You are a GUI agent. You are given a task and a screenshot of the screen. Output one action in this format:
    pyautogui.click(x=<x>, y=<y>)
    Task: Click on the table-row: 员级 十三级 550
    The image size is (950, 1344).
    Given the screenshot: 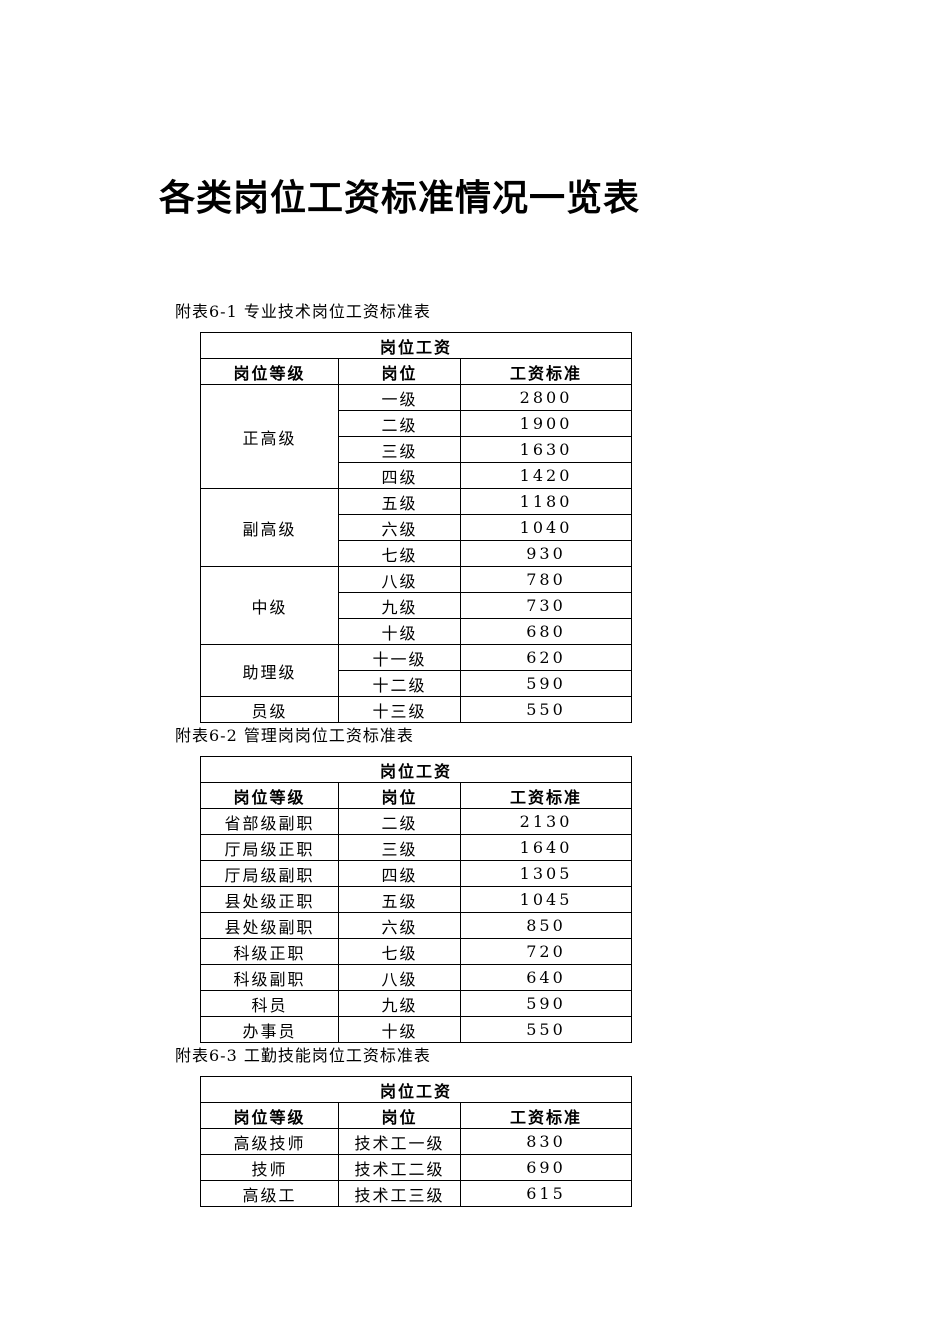 What is the action you would take?
    pyautogui.click(x=416, y=709)
    